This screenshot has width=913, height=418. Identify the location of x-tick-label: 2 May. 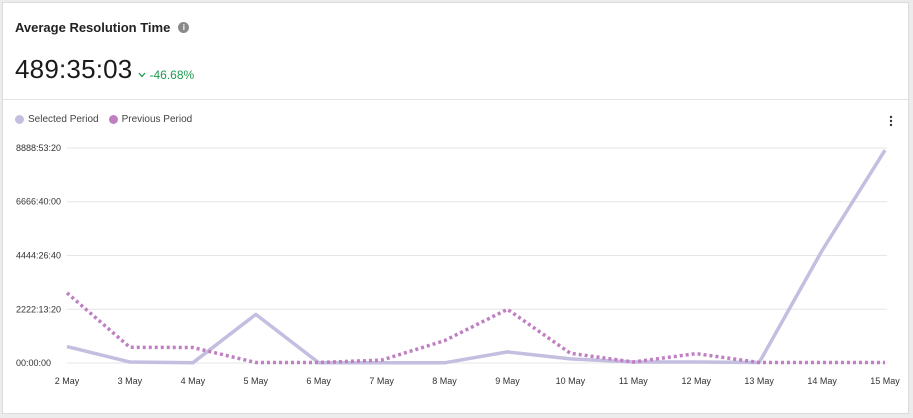
(67, 381).